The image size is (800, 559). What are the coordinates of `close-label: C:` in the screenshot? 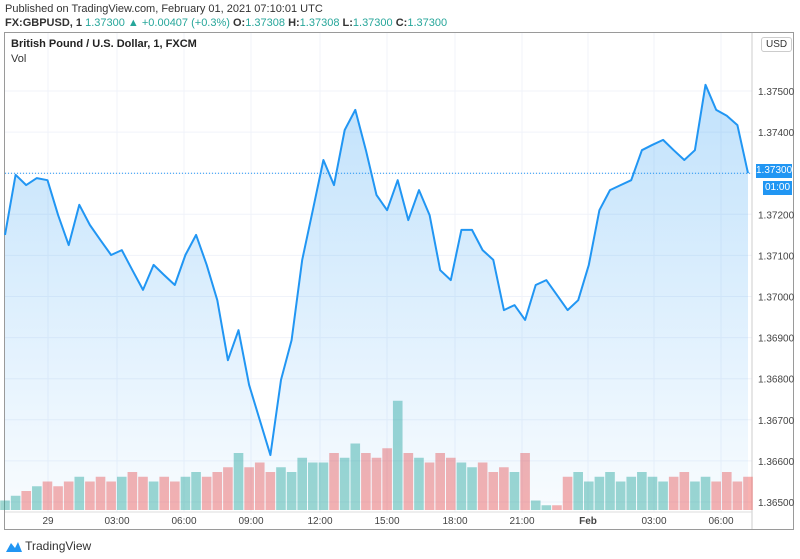 It's located at (401, 23).